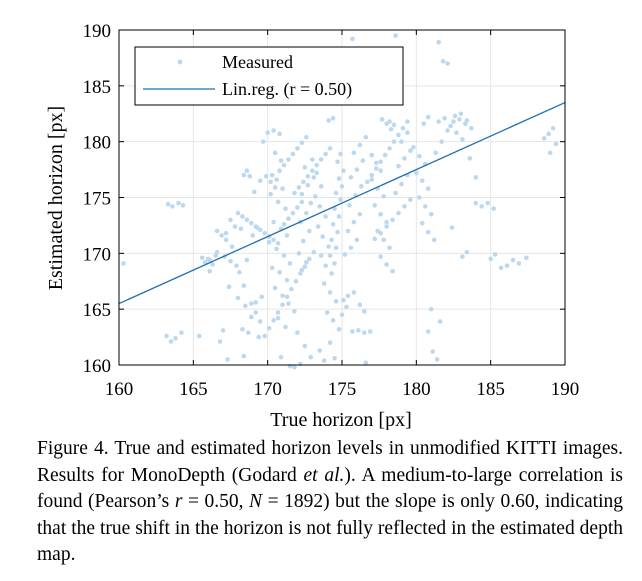  Describe the element at coordinates (97, 143) in the screenshot. I see `y-tick-label: 180` at that location.